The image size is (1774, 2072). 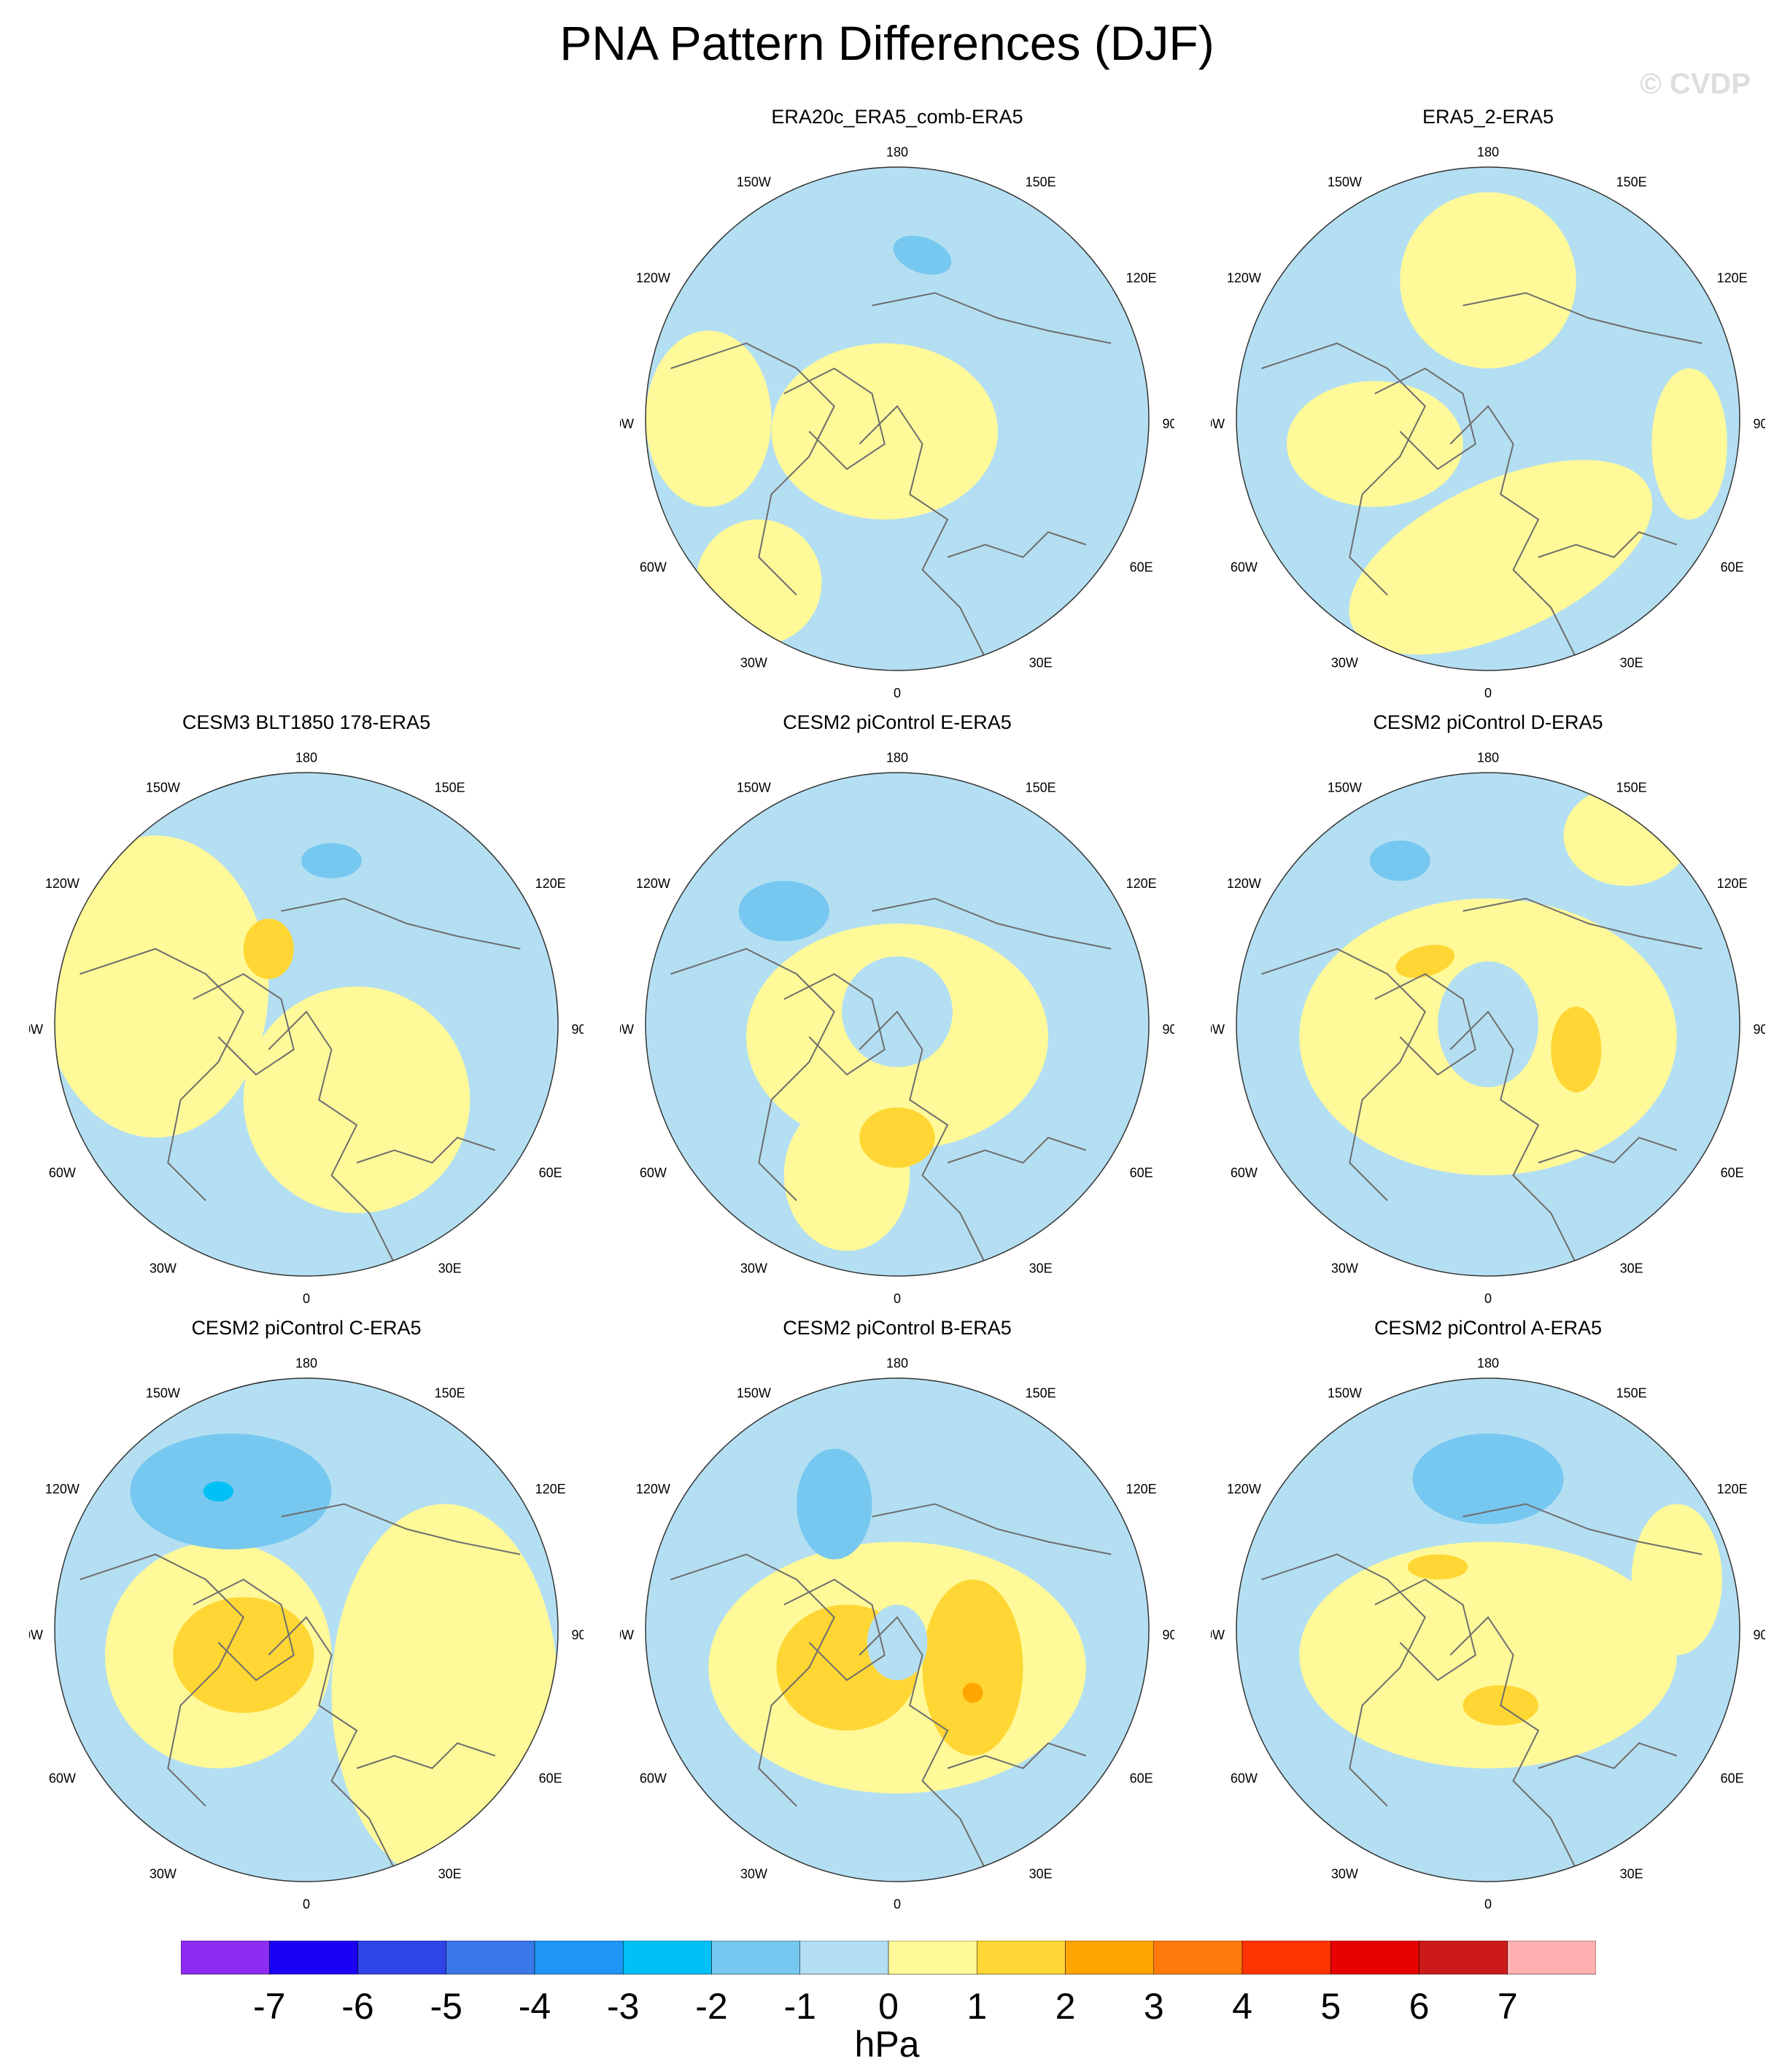 I want to click on colorbar-tick-label: 5, so click(x=1330, y=2006).